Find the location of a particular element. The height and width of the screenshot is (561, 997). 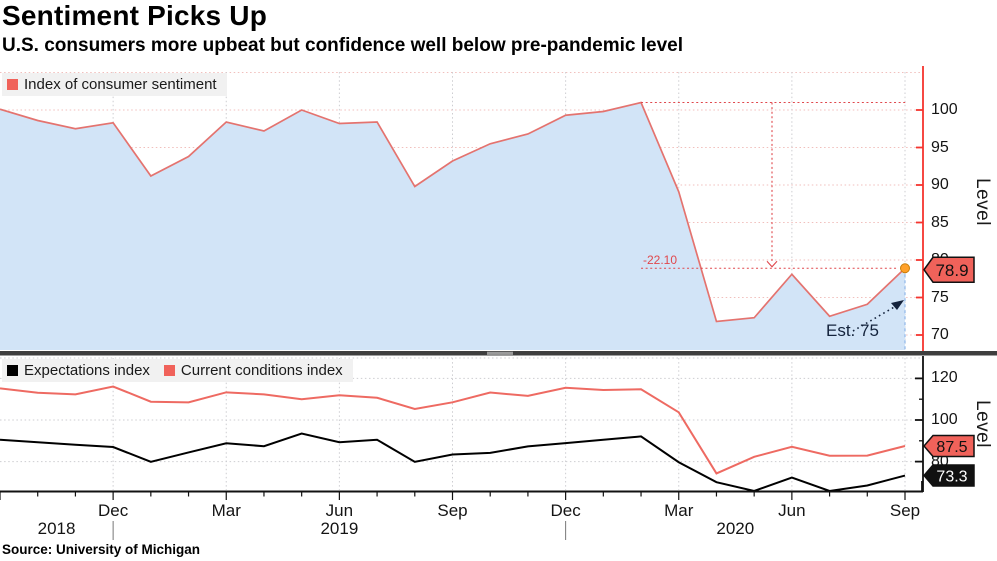

top-y-tick-label: 80 is located at coordinates (940, 259).